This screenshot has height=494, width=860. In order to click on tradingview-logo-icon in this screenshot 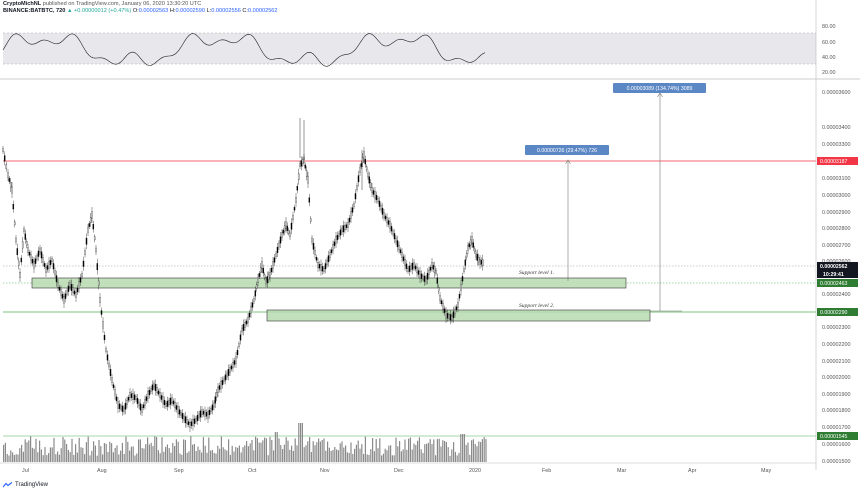, I will do `click(7, 485)`.